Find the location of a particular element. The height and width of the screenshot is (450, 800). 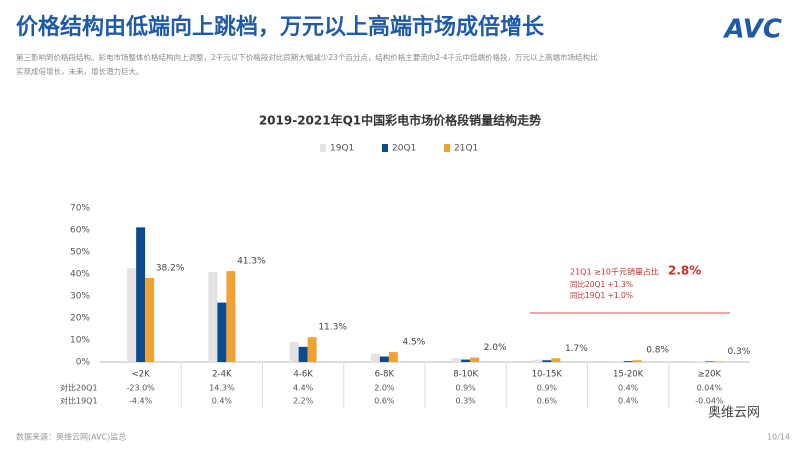

x-tick-label: 8-10K is located at coordinates (465, 375).